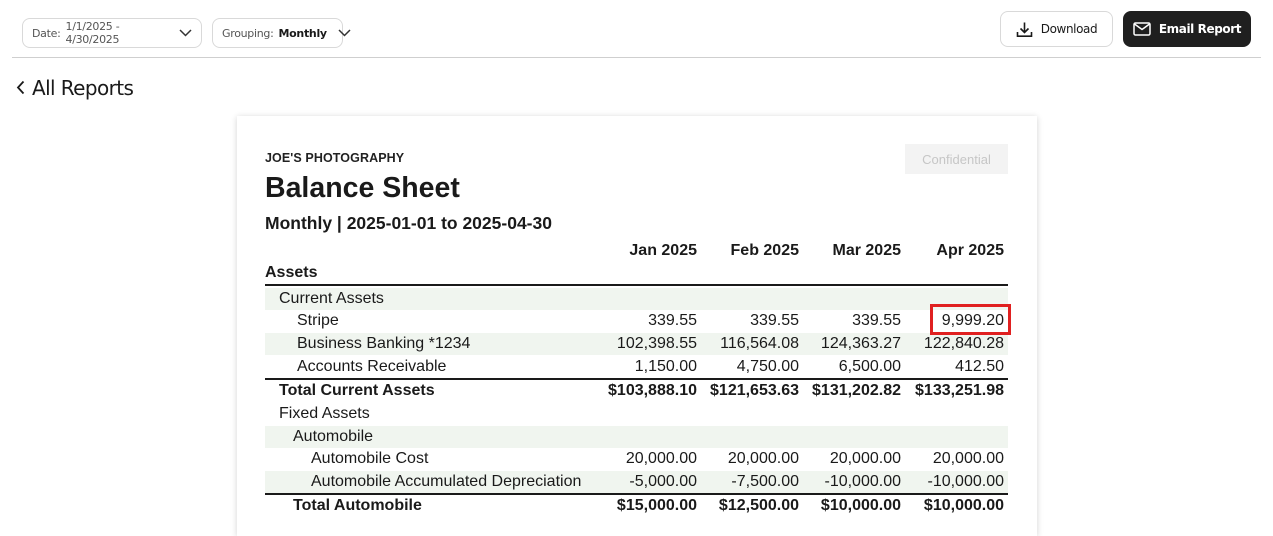 This screenshot has width=1273, height=536. Describe the element at coordinates (956, 159) in the screenshot. I see `confidential-badge: Confidential` at that location.